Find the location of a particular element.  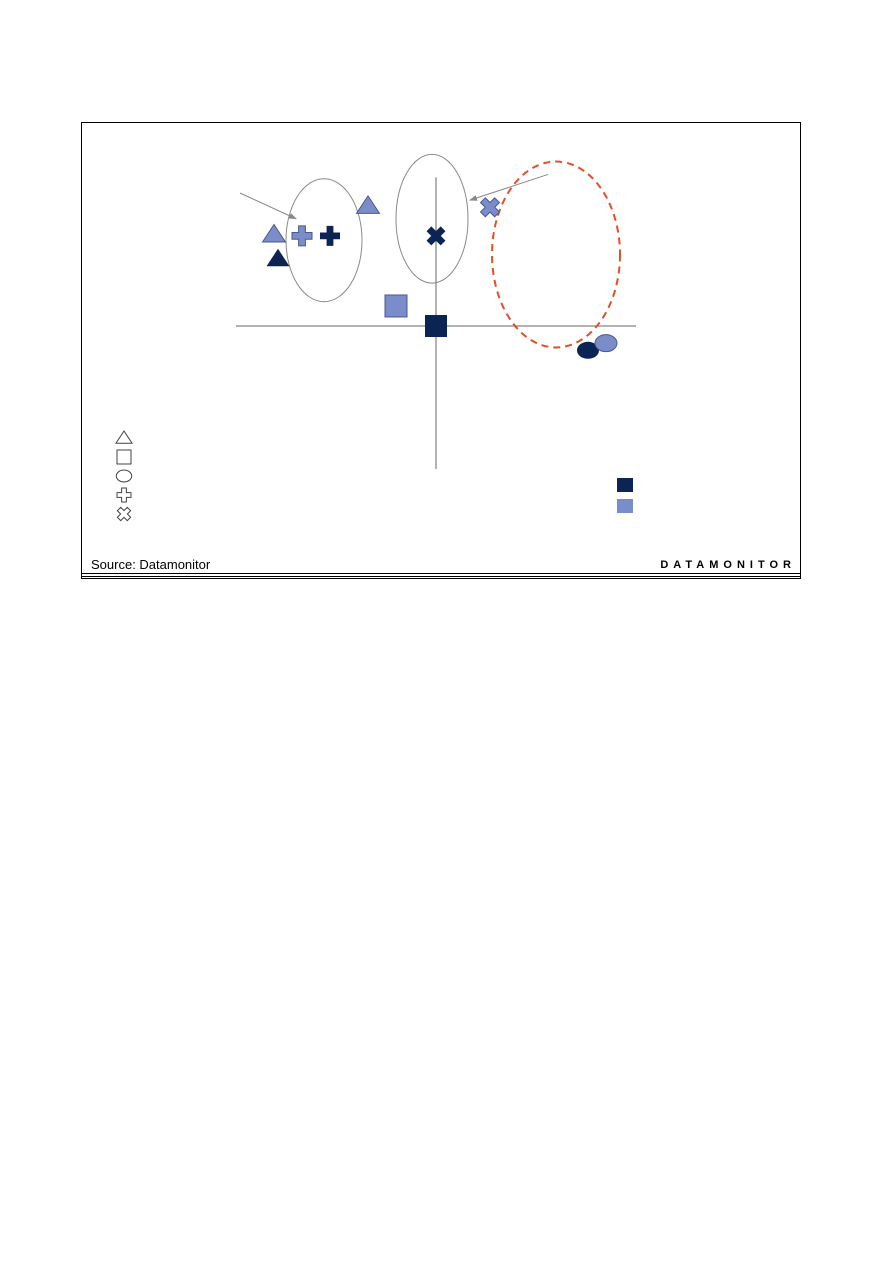

legend-shape-triangle is located at coordinates (124, 437).